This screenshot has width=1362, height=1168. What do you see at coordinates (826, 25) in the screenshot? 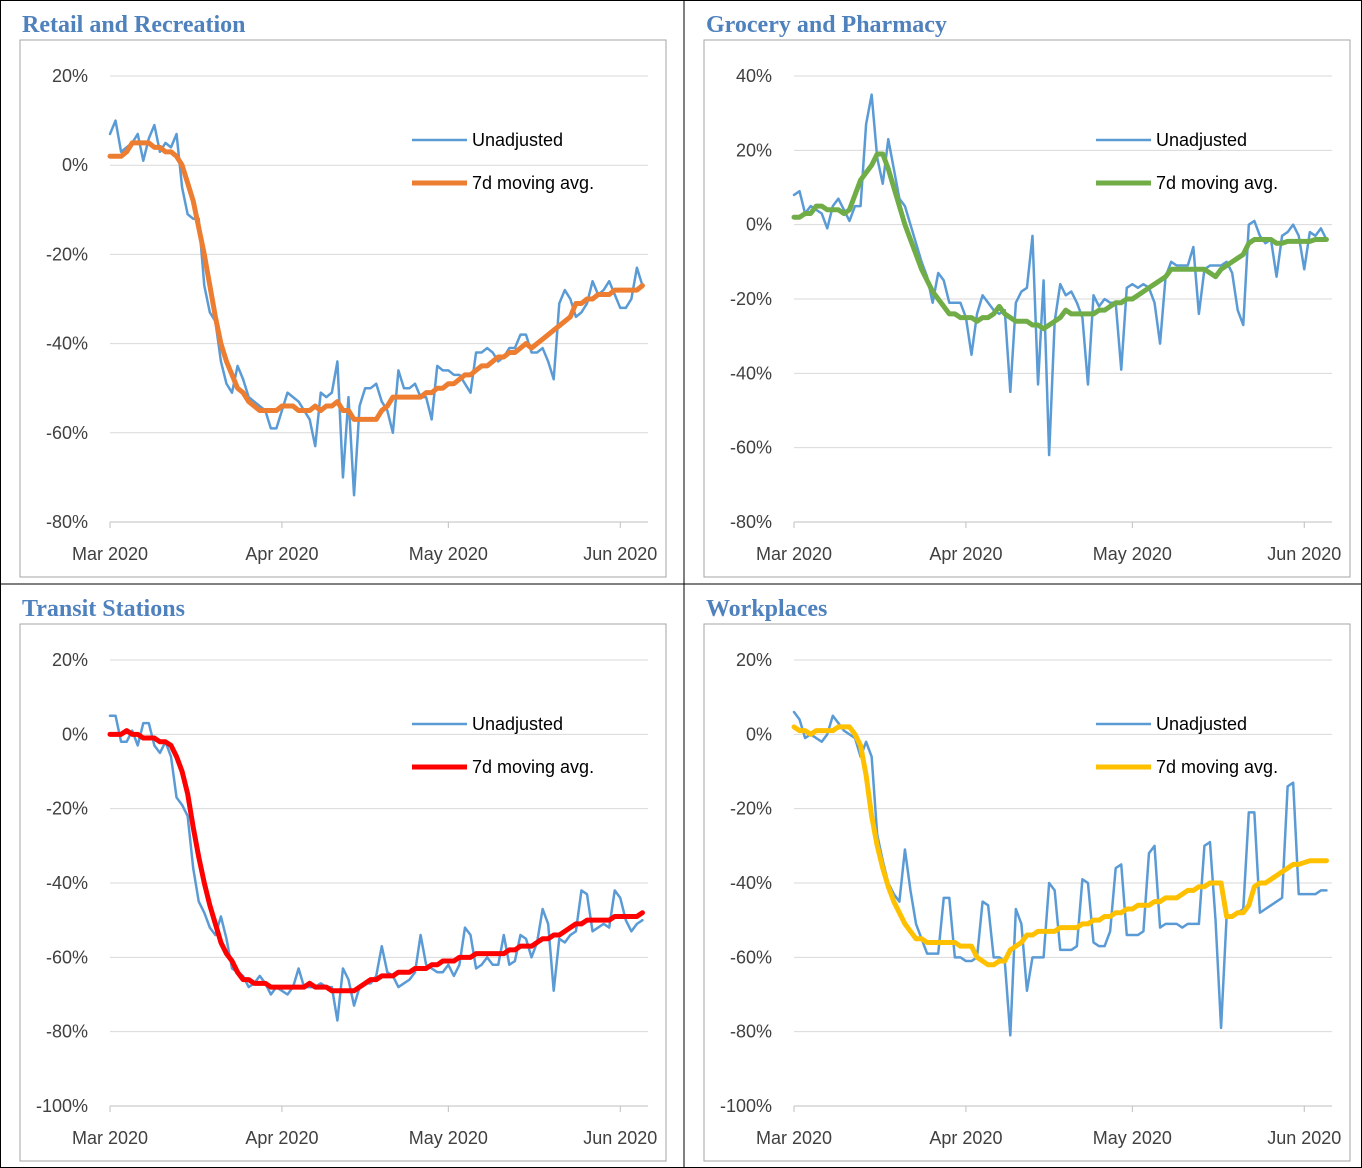
I see `chart-title: Grocery and Pharmacy` at bounding box center [826, 25].